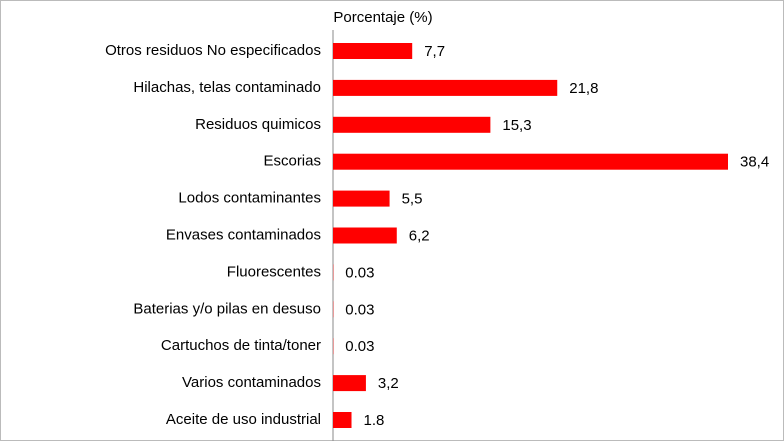  Describe the element at coordinates (258, 124) in the screenshot. I see `category-label: Residuos quimicos` at that location.